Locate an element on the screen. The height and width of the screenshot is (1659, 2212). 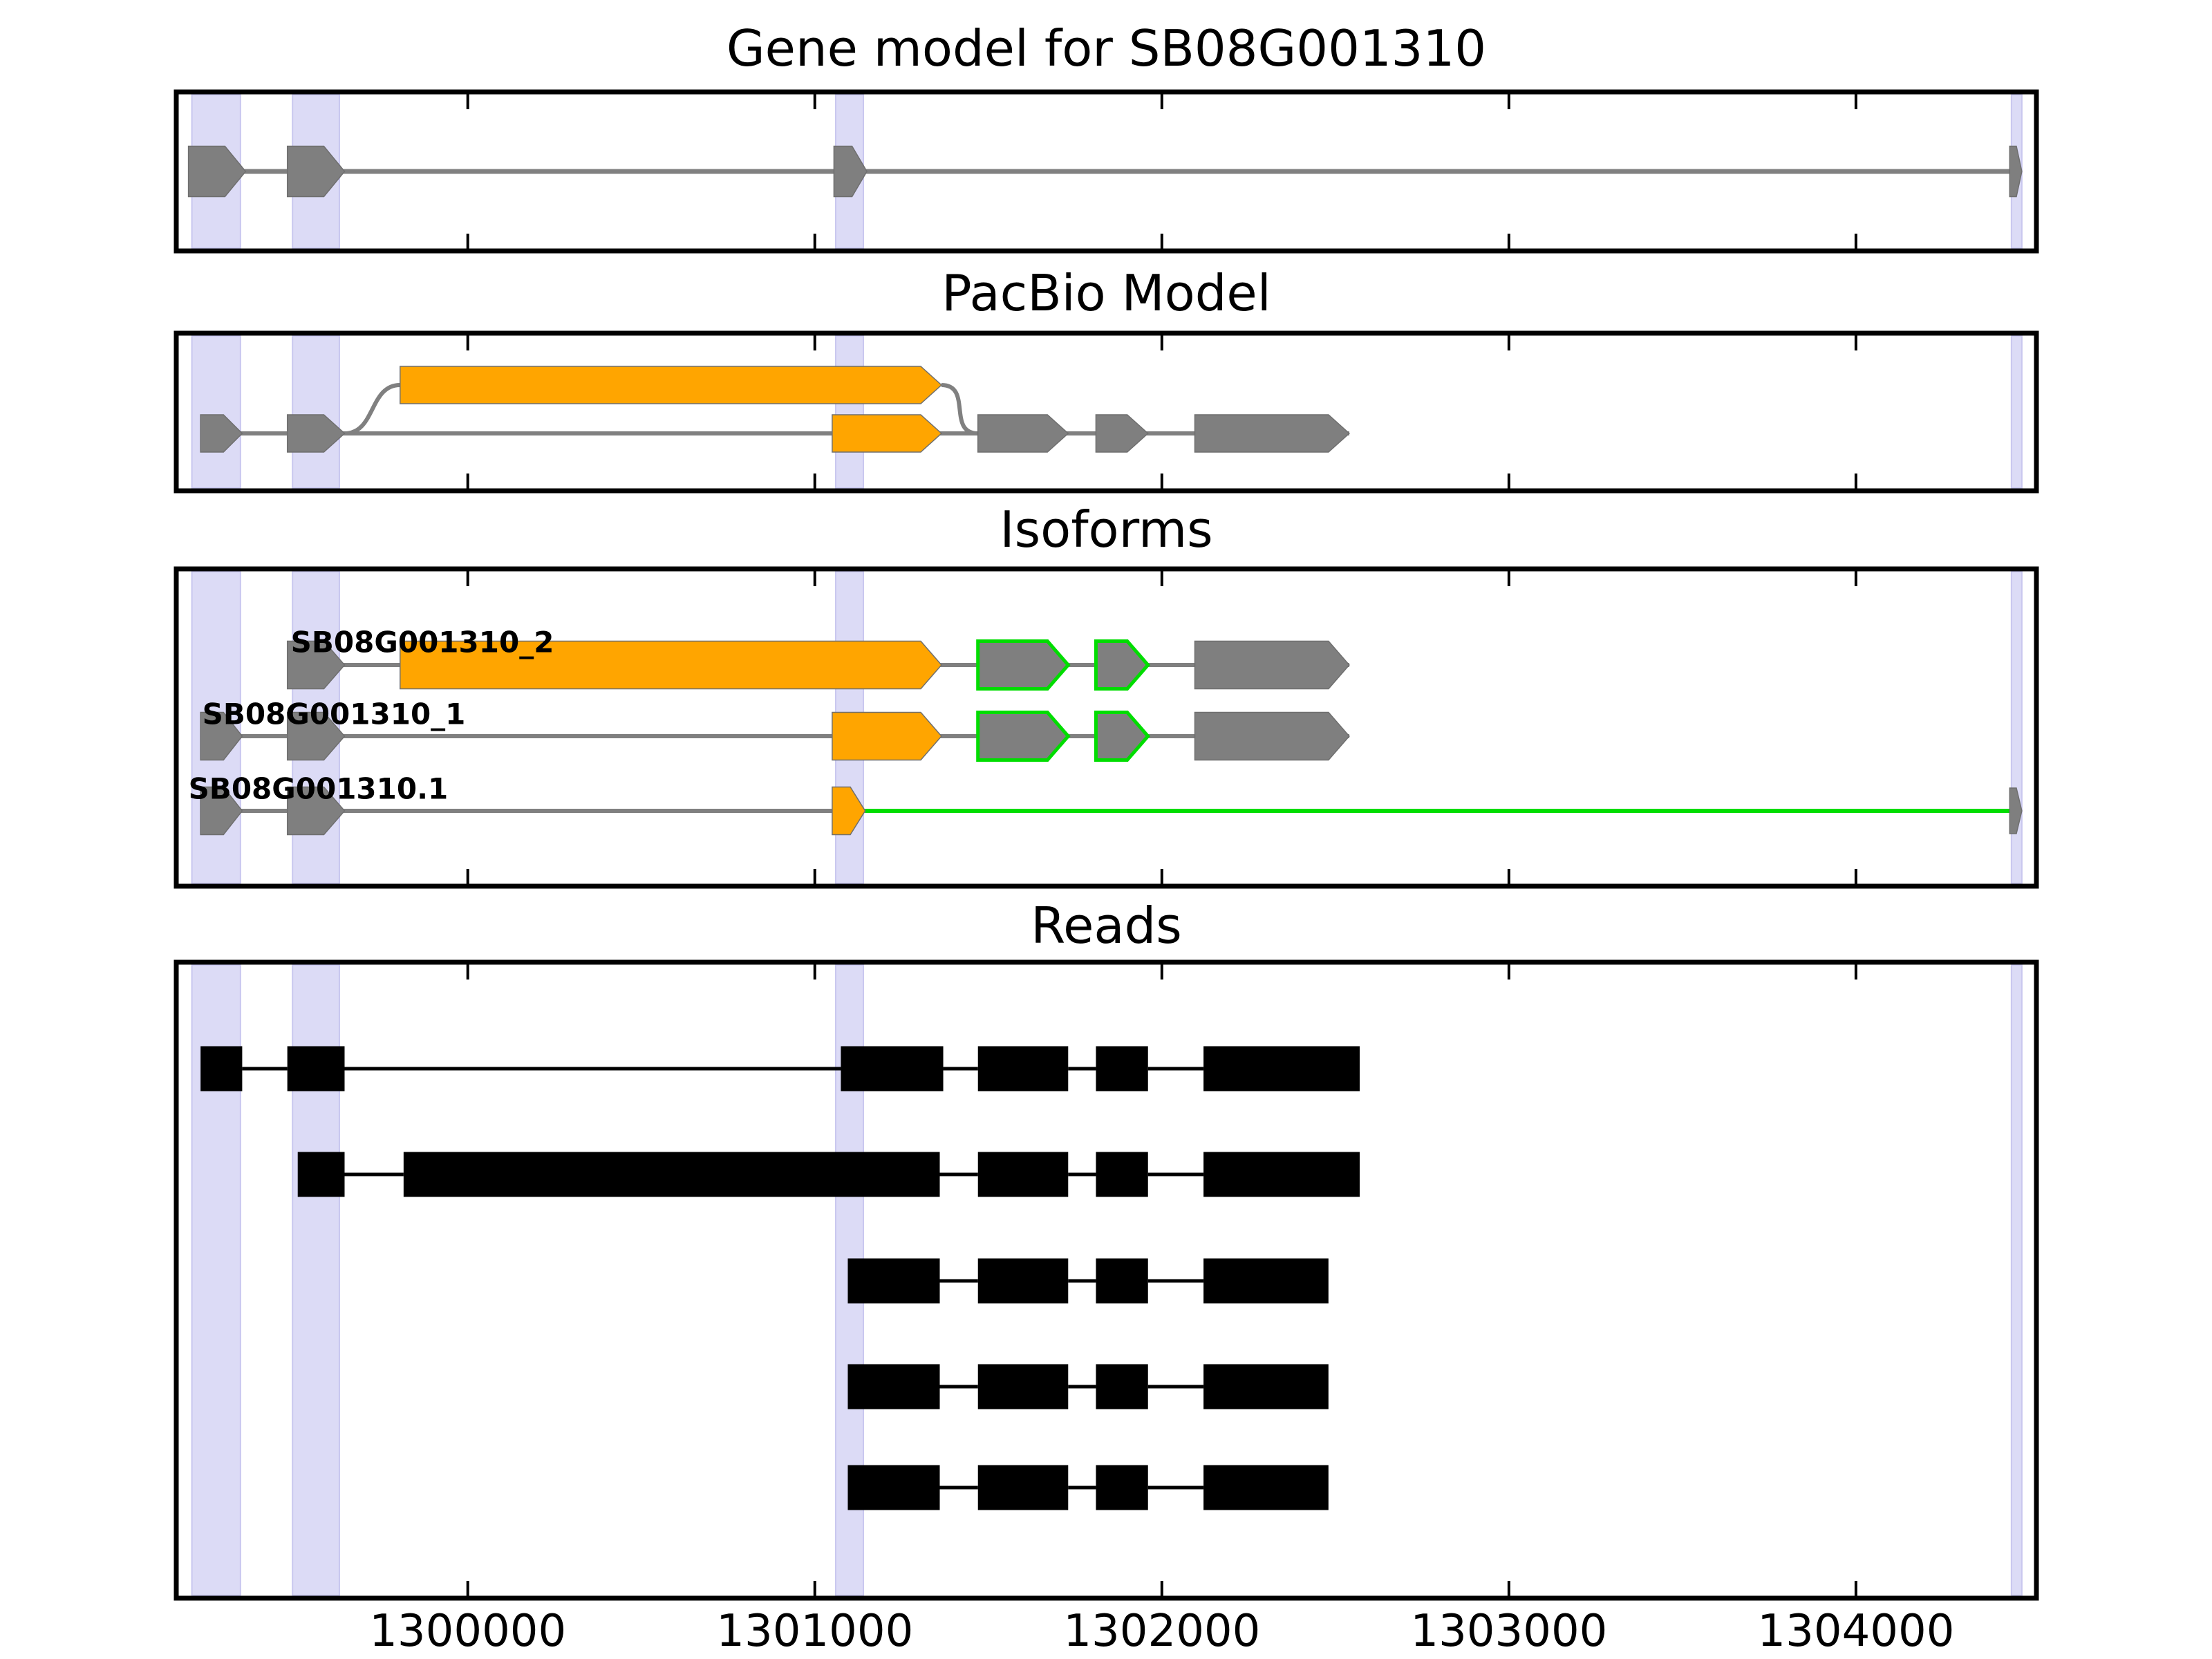
panel-border-pacbio-model is located at coordinates (1106, 412).